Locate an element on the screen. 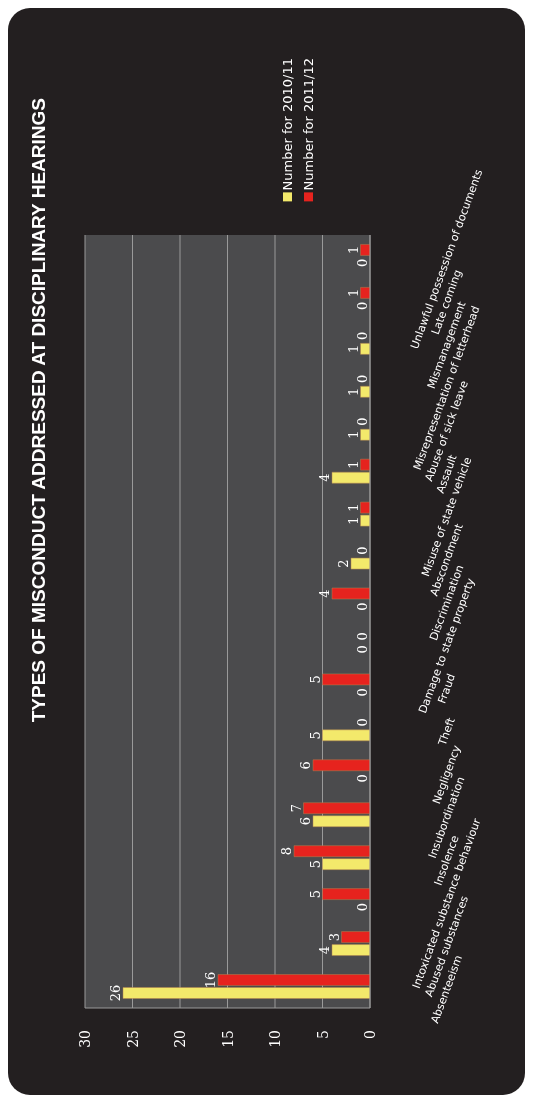 The width and height of the screenshot is (533, 1103). x-tick-label: 30 is located at coordinates (85, 1039).